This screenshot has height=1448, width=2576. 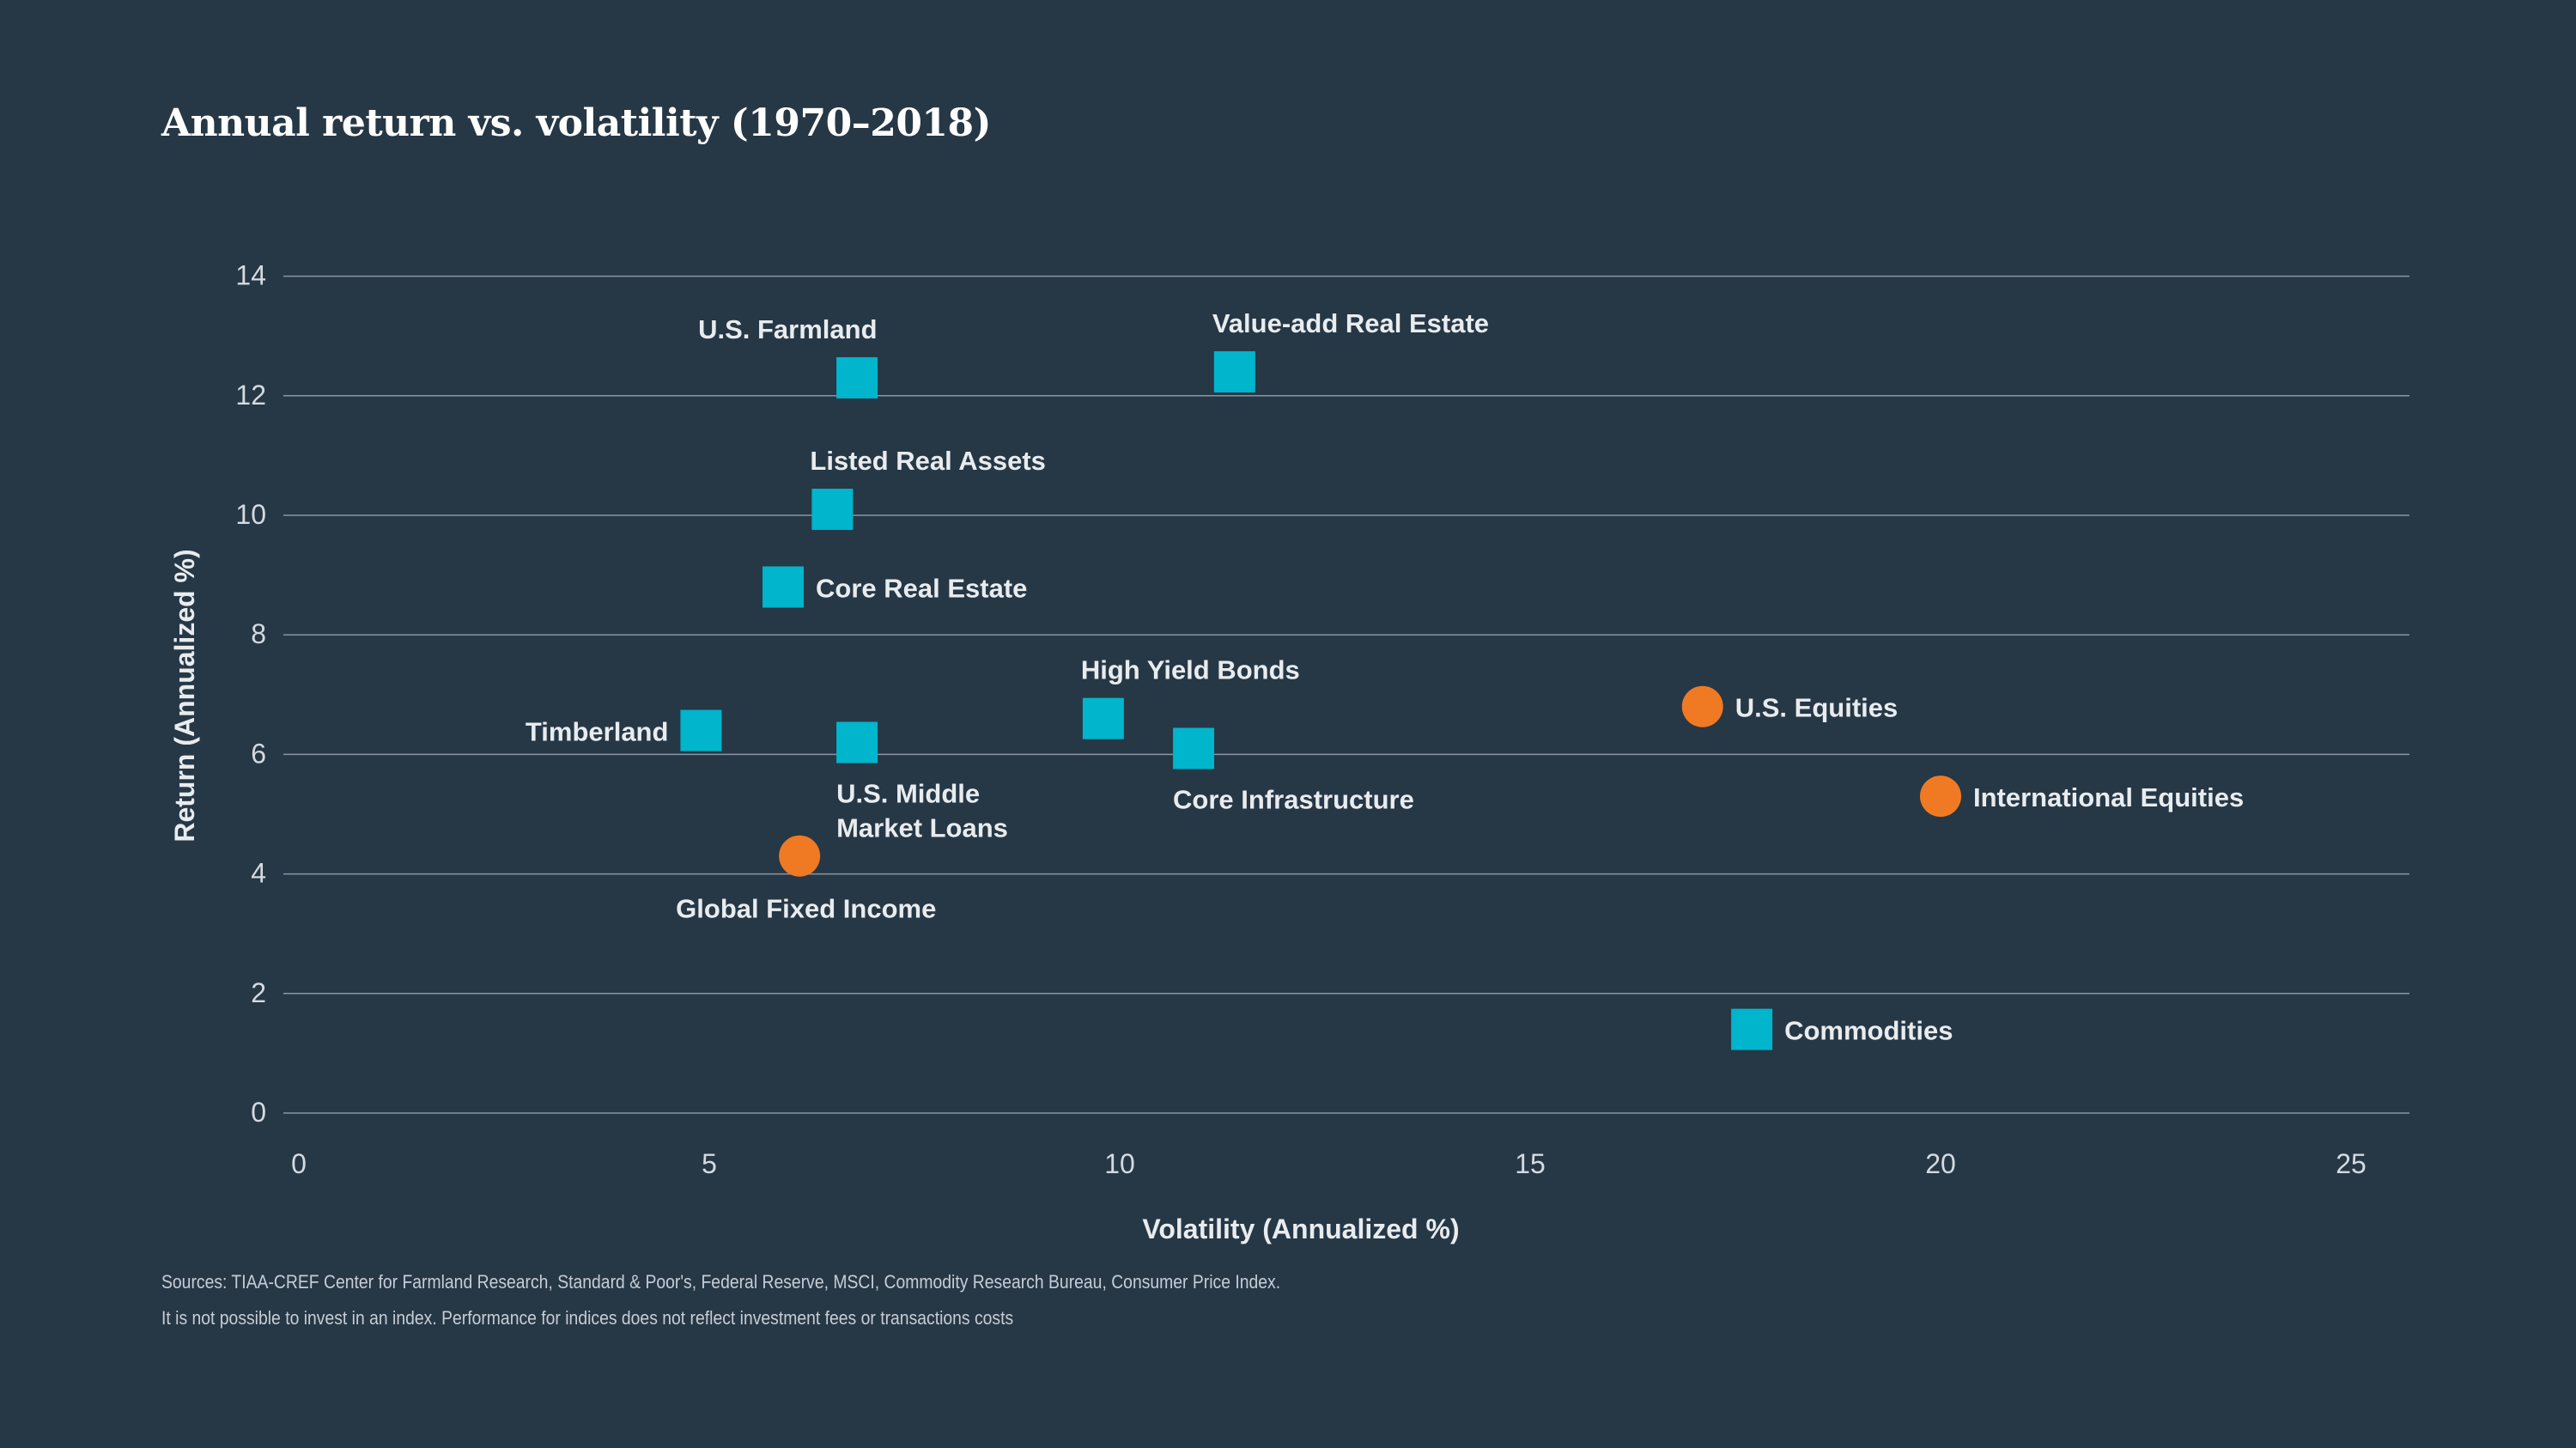 I want to click on point-label-u-s-equities: U.S. Equities, so click(x=1816, y=708).